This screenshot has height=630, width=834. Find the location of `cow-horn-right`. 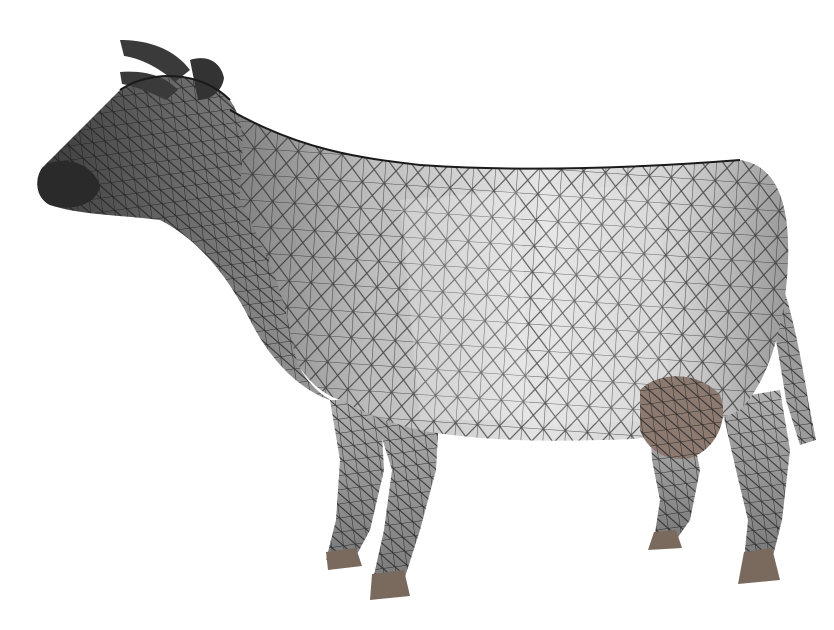

cow-horn-right is located at coordinates (149, 85).